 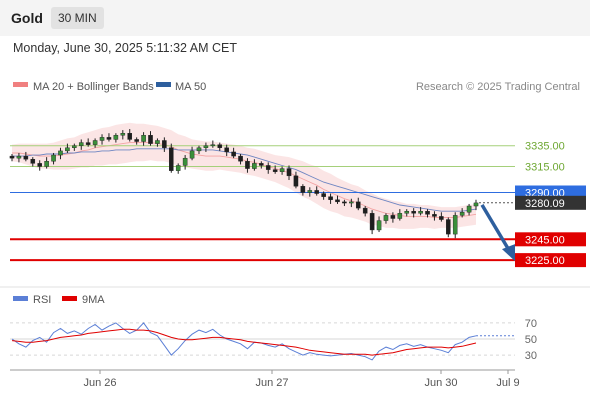 I want to click on rsi-legend-swatch, so click(x=20, y=298).